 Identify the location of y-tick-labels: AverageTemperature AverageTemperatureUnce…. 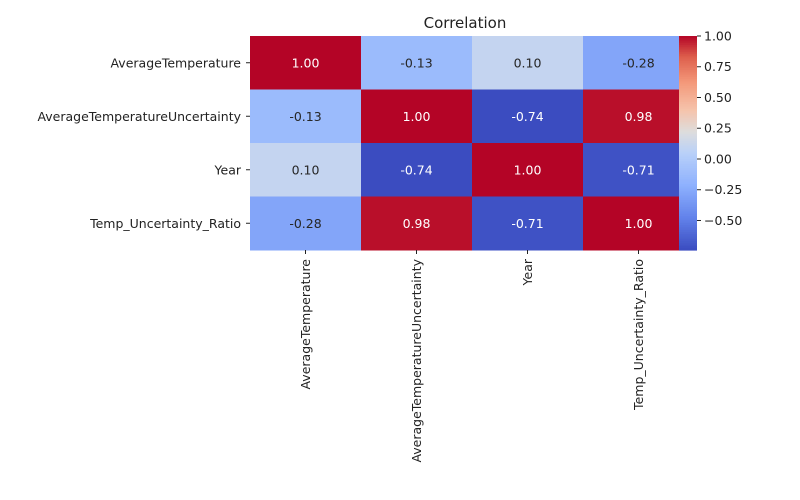
(143, 143).